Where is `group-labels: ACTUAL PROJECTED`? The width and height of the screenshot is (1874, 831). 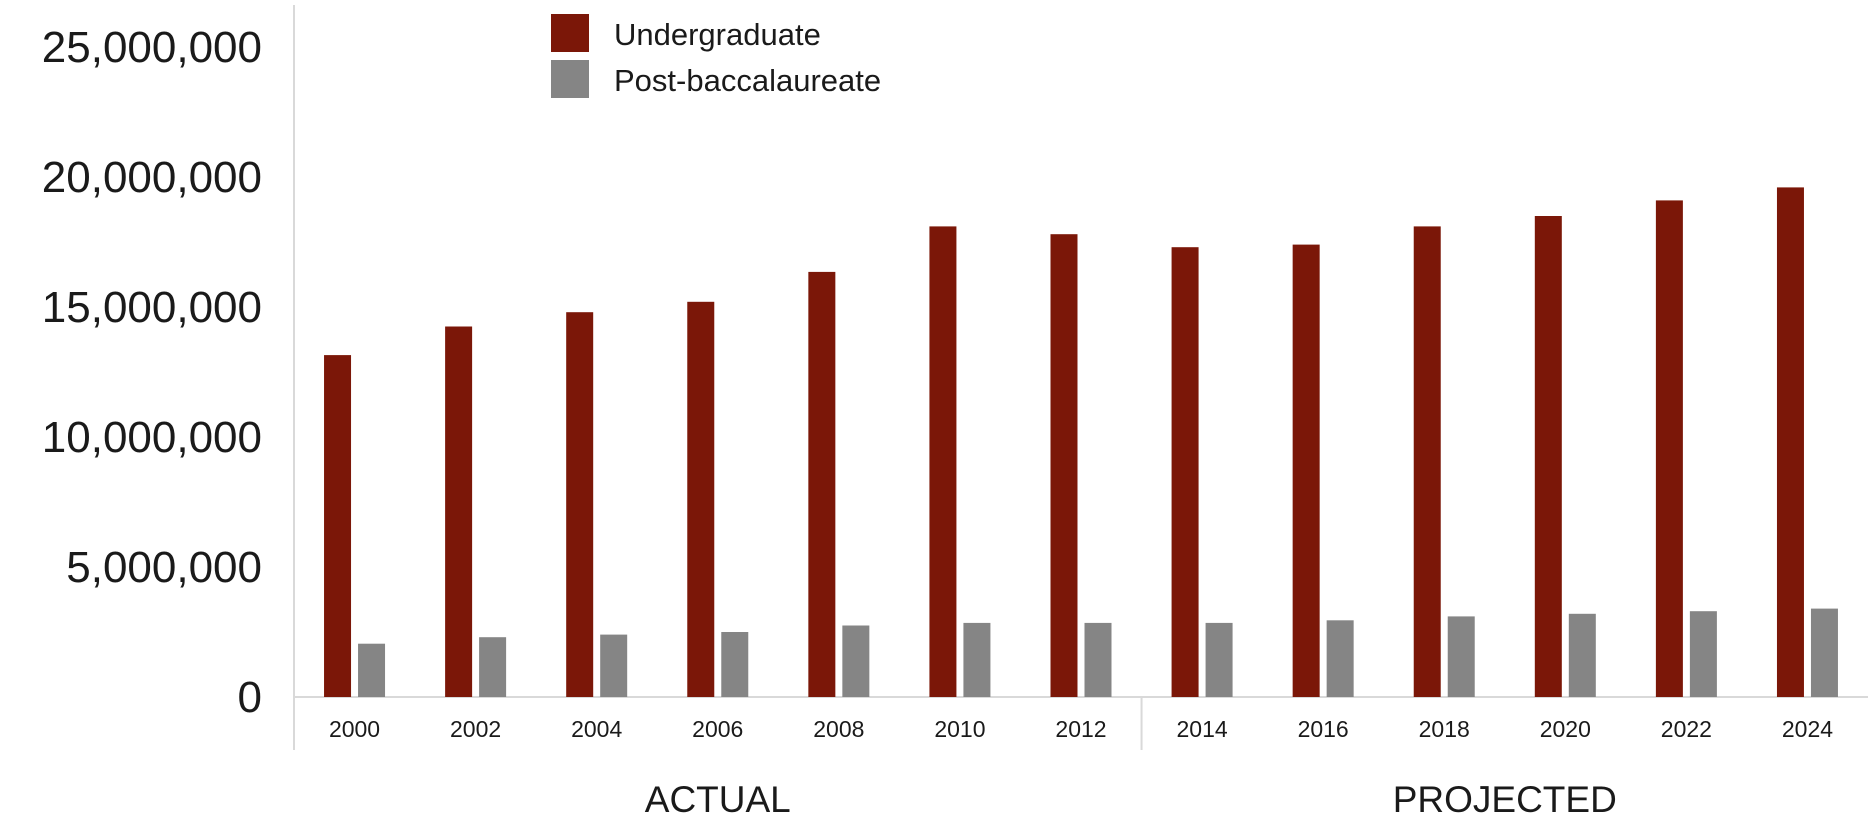 group-labels: ACTUAL PROJECTED is located at coordinates (1131, 799).